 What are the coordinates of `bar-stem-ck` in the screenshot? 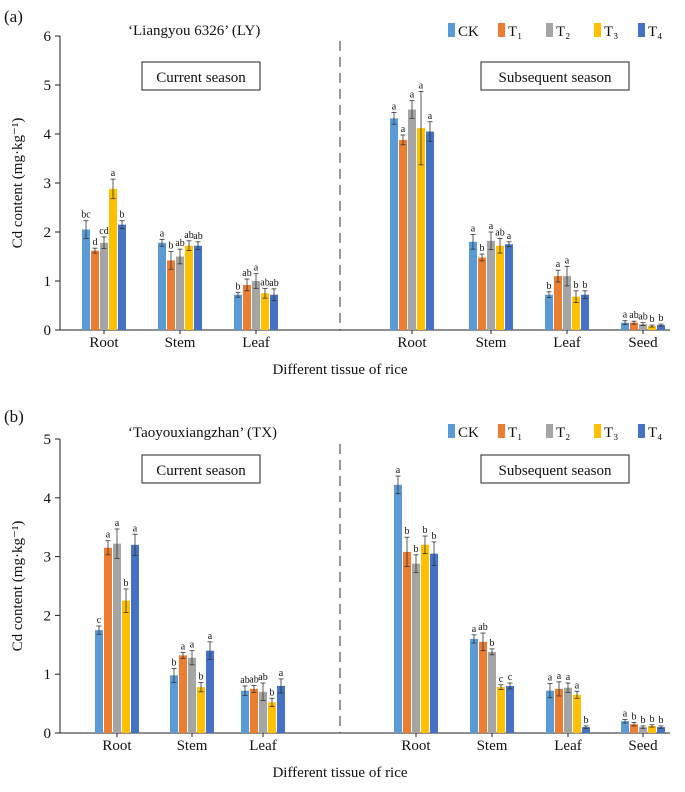 It's located at (474, 685).